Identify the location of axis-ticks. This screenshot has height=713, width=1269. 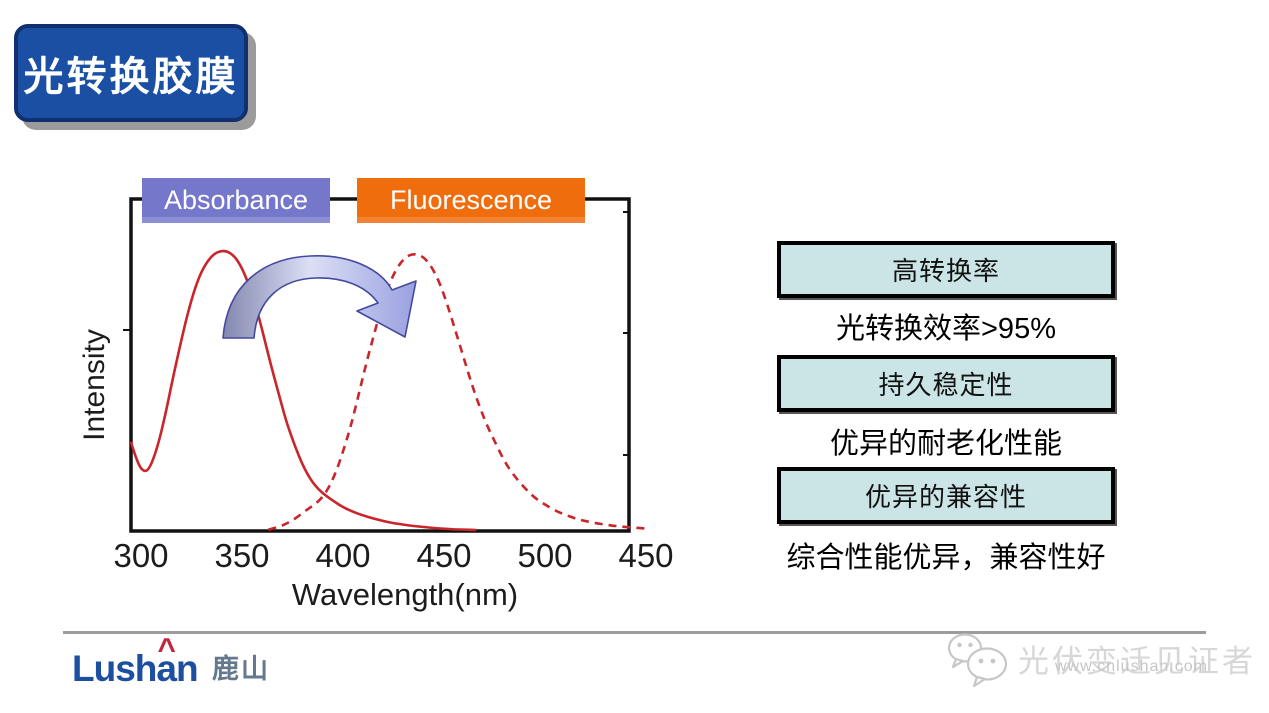
(376, 333).